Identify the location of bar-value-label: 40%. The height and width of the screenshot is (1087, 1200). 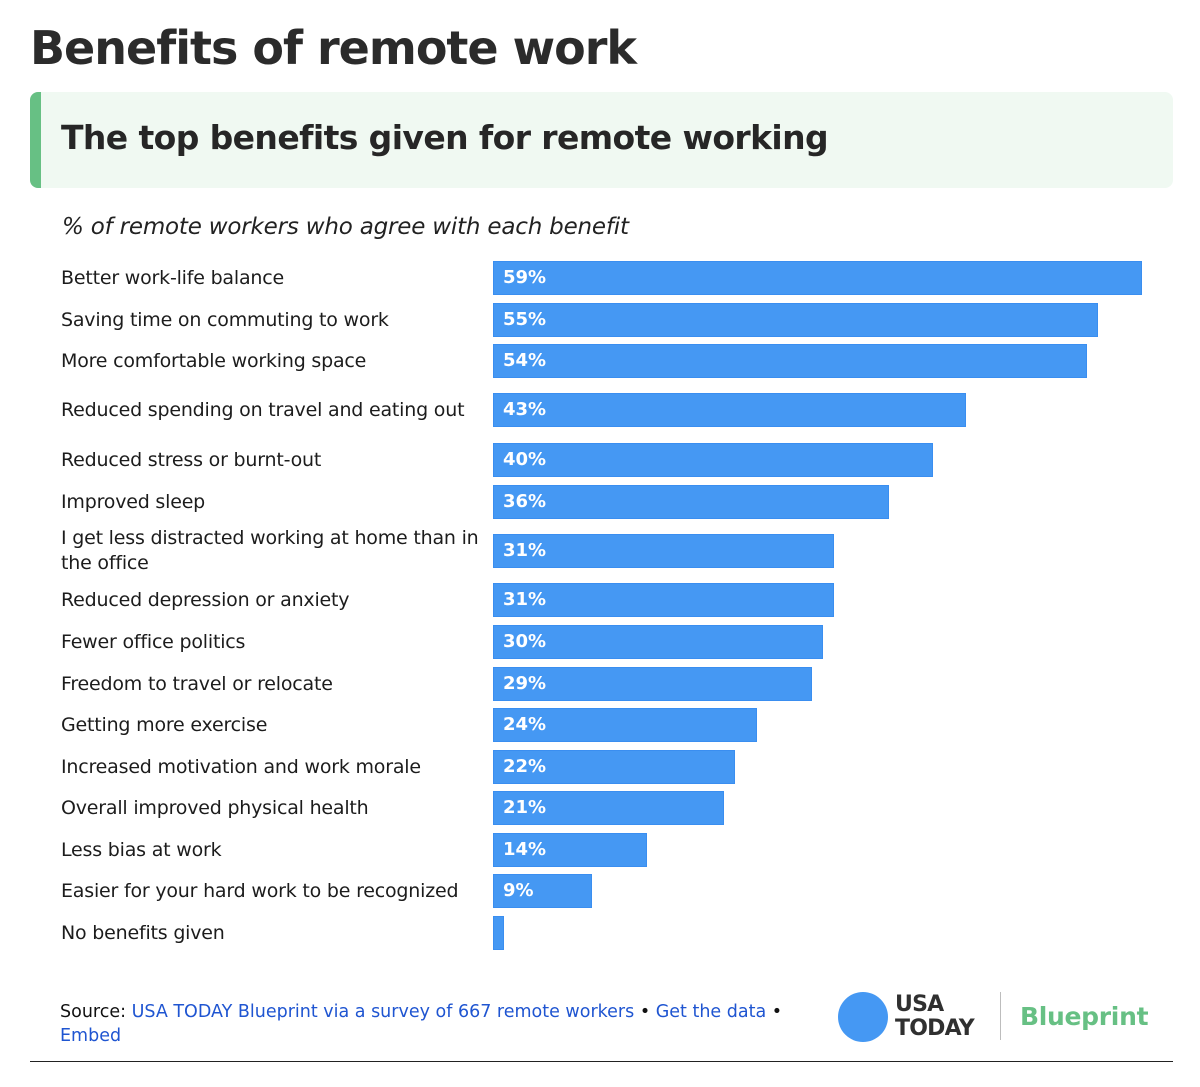
(525, 459).